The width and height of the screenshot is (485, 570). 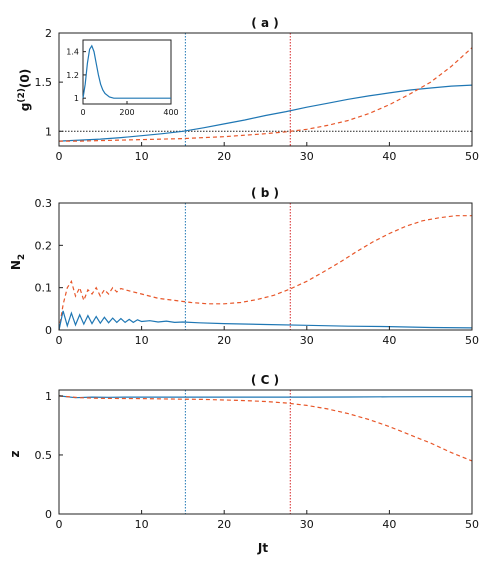 What do you see at coordinates (224, 524) in the screenshot?
I see `panel-c-xtick-label: 20` at bounding box center [224, 524].